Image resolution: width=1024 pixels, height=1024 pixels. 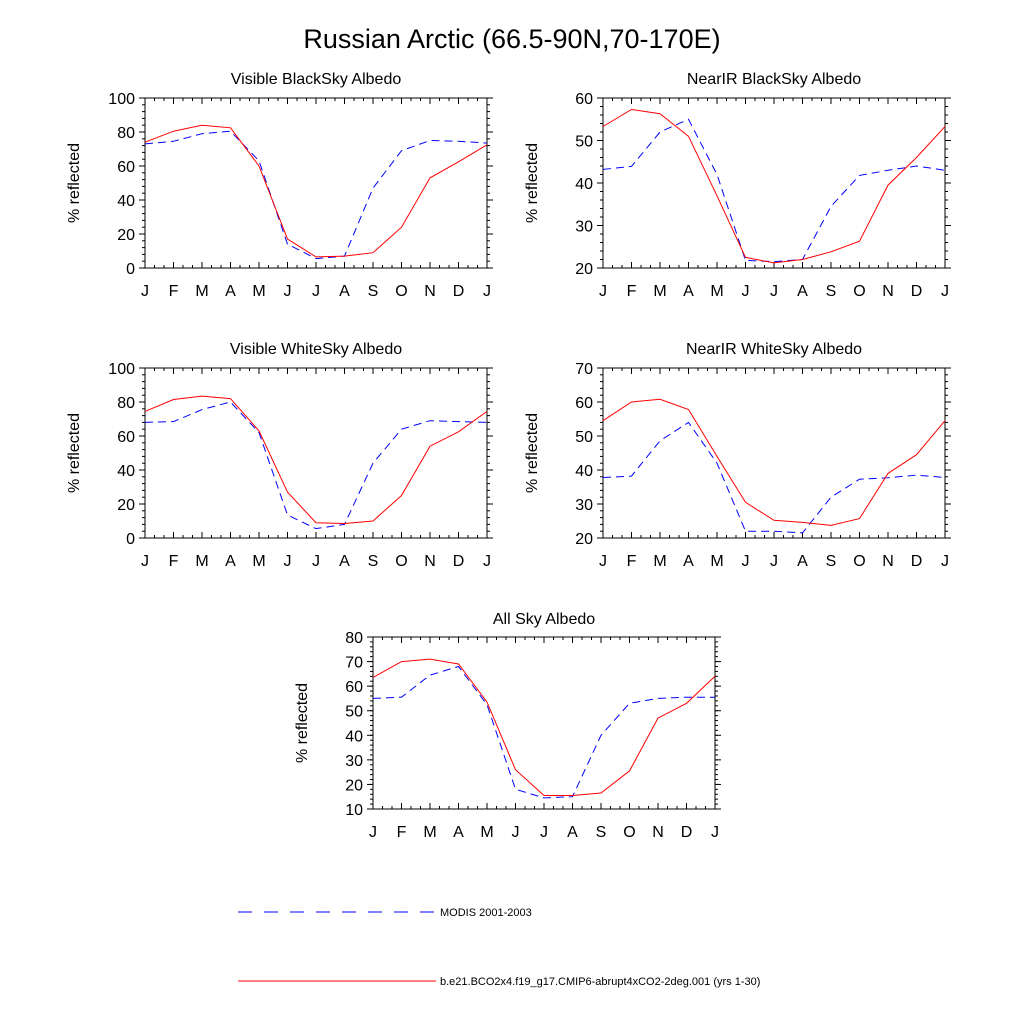 I want to click on legend-label-modis: MODIS 2001-2003, so click(x=486, y=913).